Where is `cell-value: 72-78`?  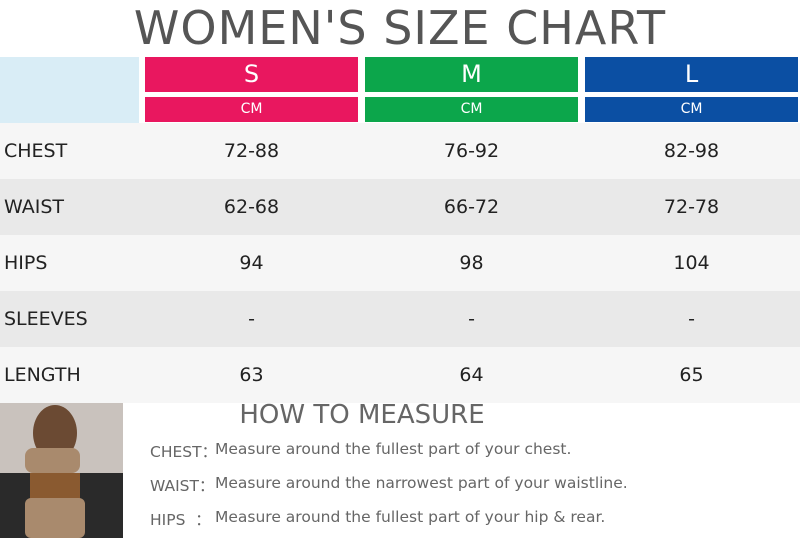 cell-value: 72-78 is located at coordinates (691, 207).